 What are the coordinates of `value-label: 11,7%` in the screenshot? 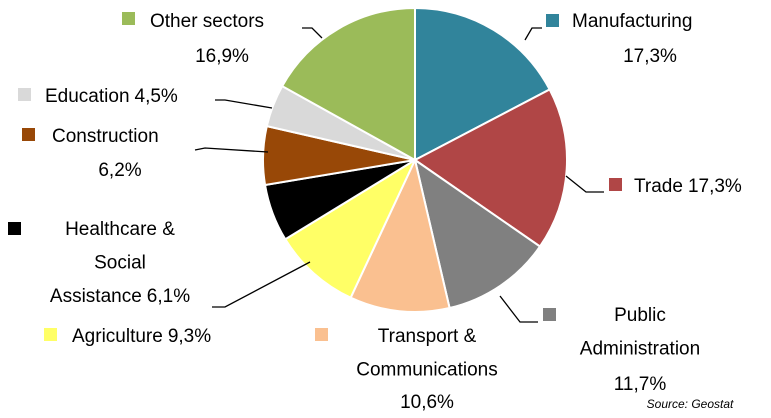 It's located at (640, 384).